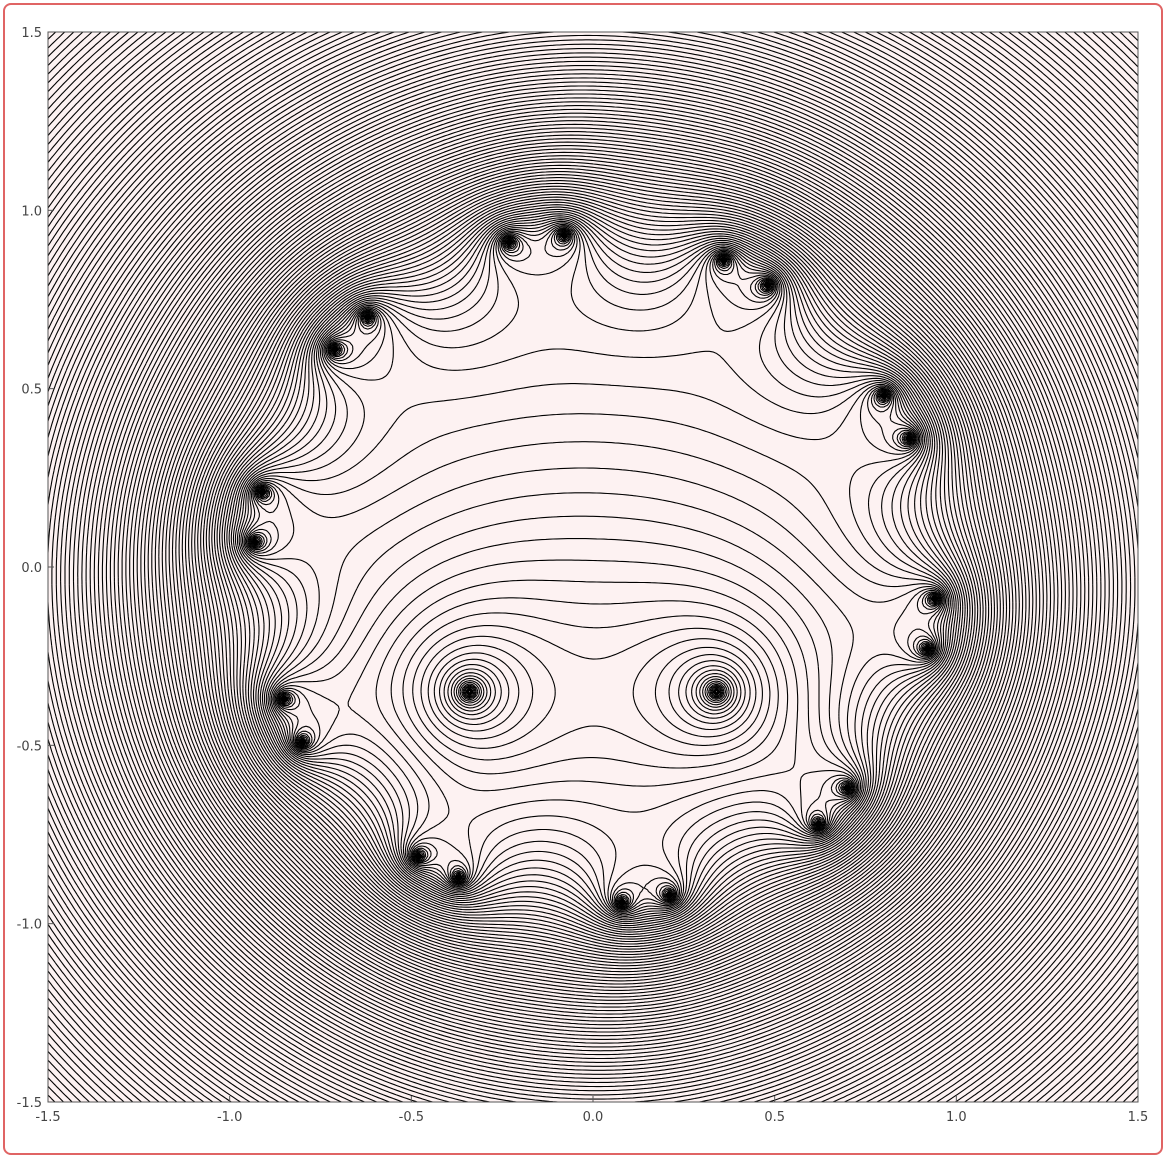 This screenshot has height=1162, width=1172. Describe the element at coordinates (593, 1117) in the screenshot. I see `x-tick-label: 0.0` at that location.